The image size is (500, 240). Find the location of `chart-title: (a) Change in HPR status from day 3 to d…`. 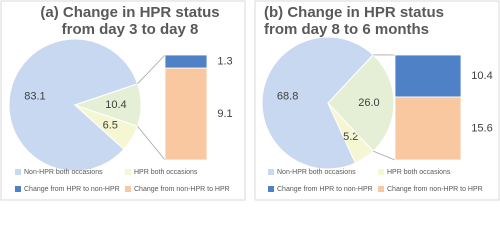

chart-title: (a) Change in HPR status from day 3 to d… is located at coordinates (130, 21).